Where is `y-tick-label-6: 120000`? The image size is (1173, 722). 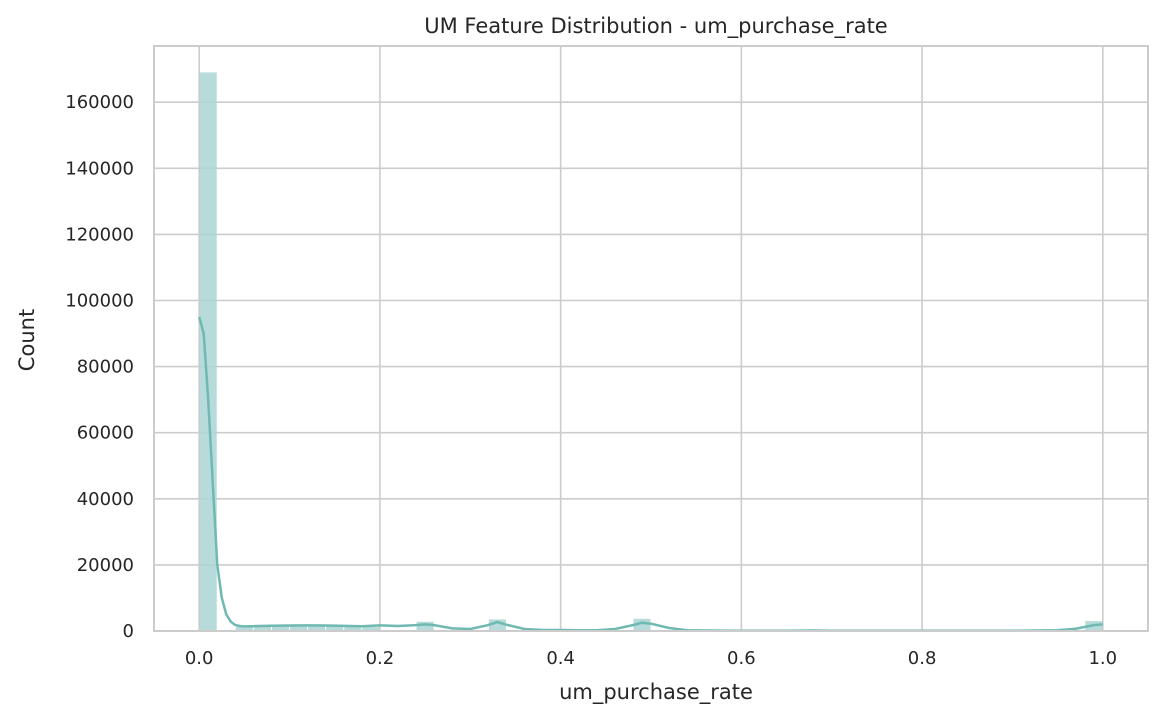 y-tick-label-6: 120000 is located at coordinates (99, 234).